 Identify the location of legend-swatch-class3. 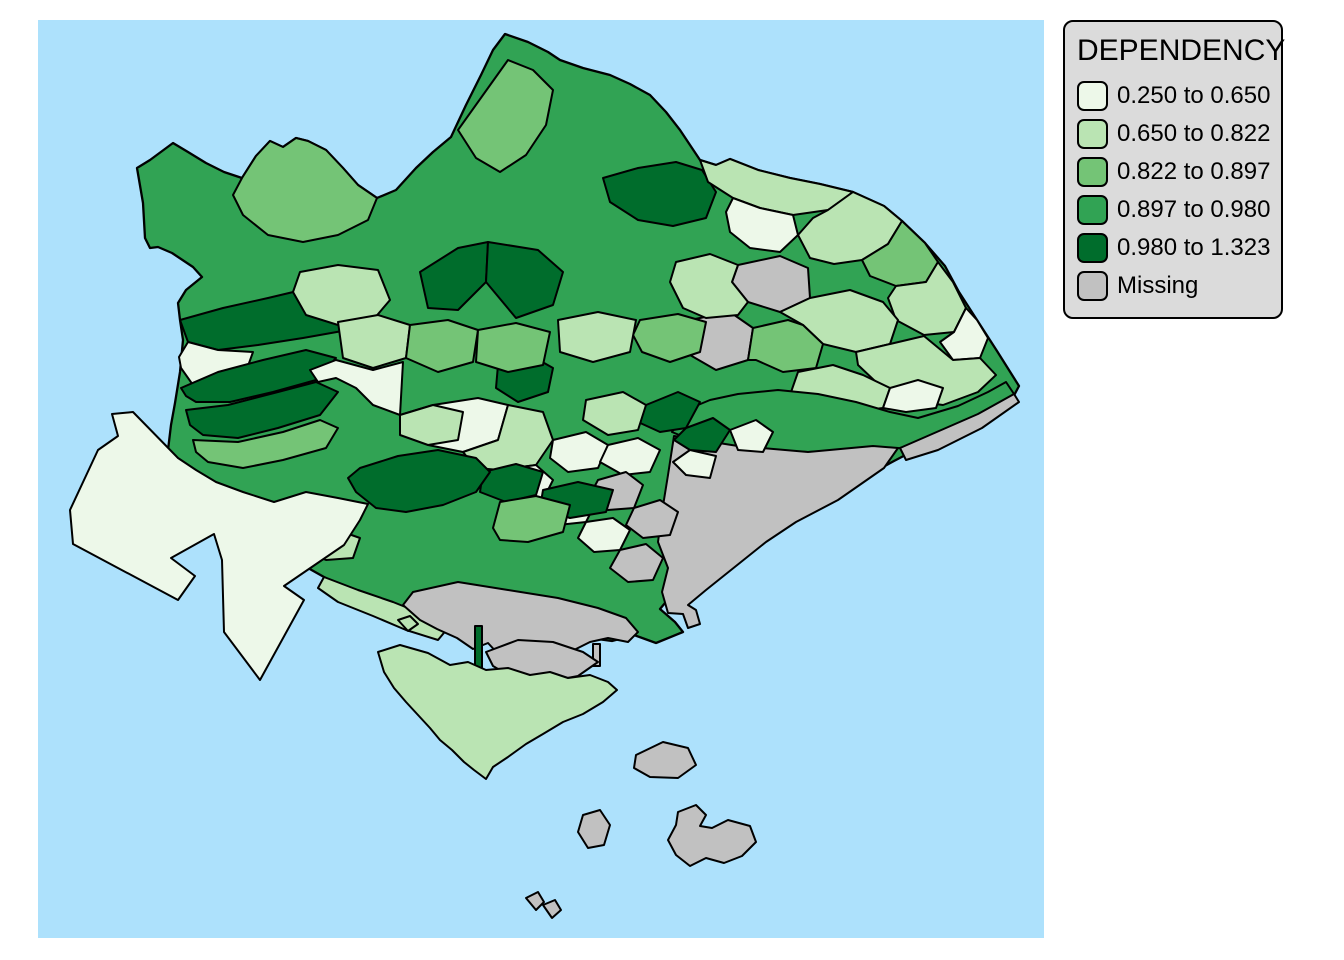
(1092, 171).